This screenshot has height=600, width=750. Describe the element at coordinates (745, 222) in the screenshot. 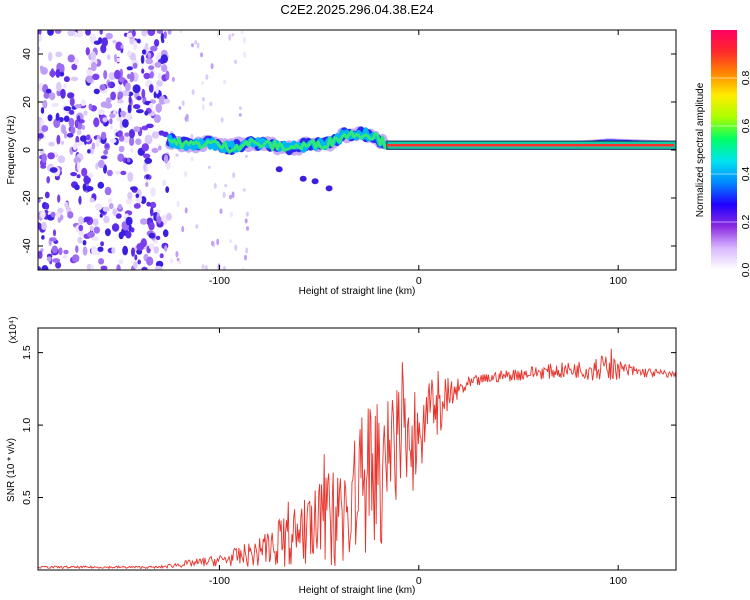

I see `colorbar-tick-label: 0.2` at that location.